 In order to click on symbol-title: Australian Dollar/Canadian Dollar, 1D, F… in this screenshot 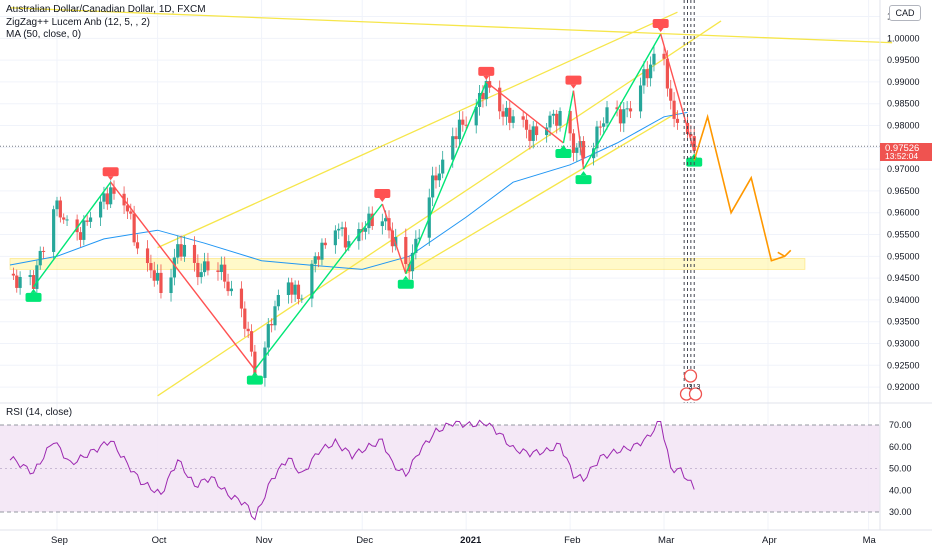, I will do `click(106, 9)`.